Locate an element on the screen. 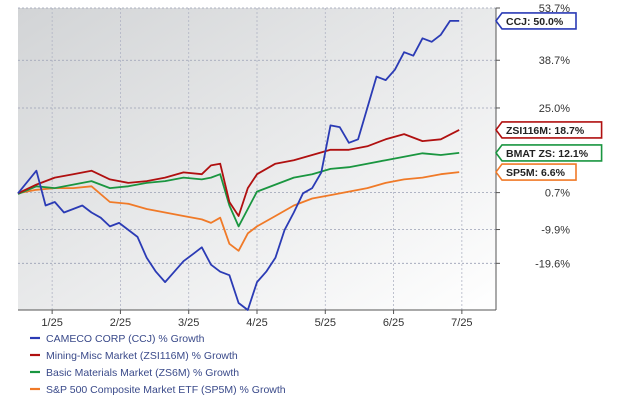 The width and height of the screenshot is (620, 402). x-tick-label: 1/25 is located at coordinates (51, 323).